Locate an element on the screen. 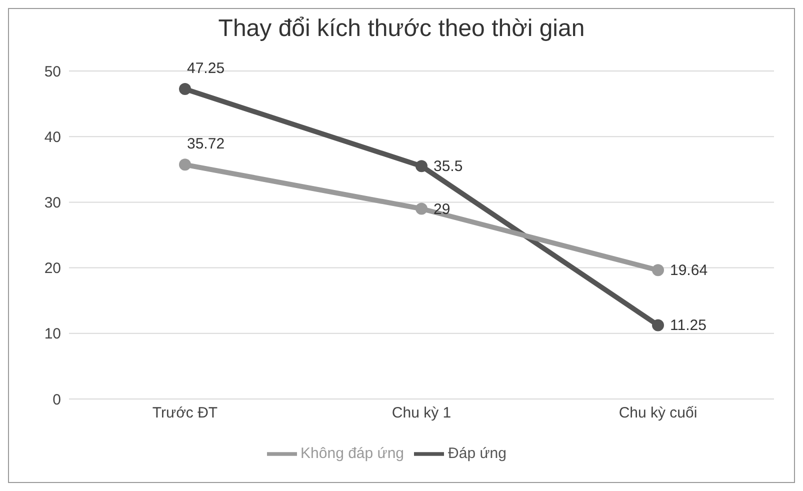 This screenshot has width=803, height=491. x-tick-label: Chu kỳ cuối is located at coordinates (658, 413).